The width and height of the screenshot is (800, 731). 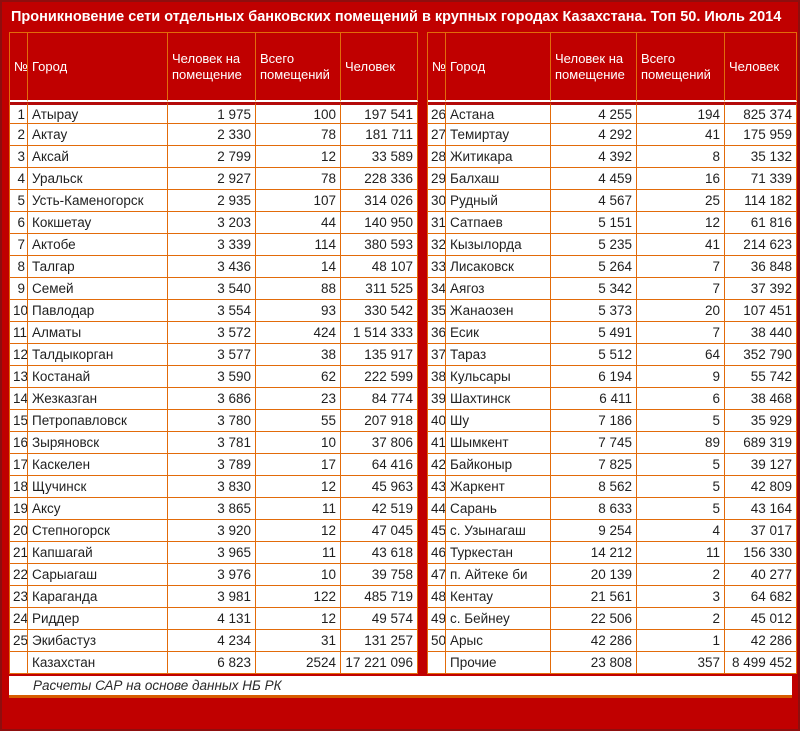 I want to click on people-per-office-cell: 20 139, so click(x=594, y=575).